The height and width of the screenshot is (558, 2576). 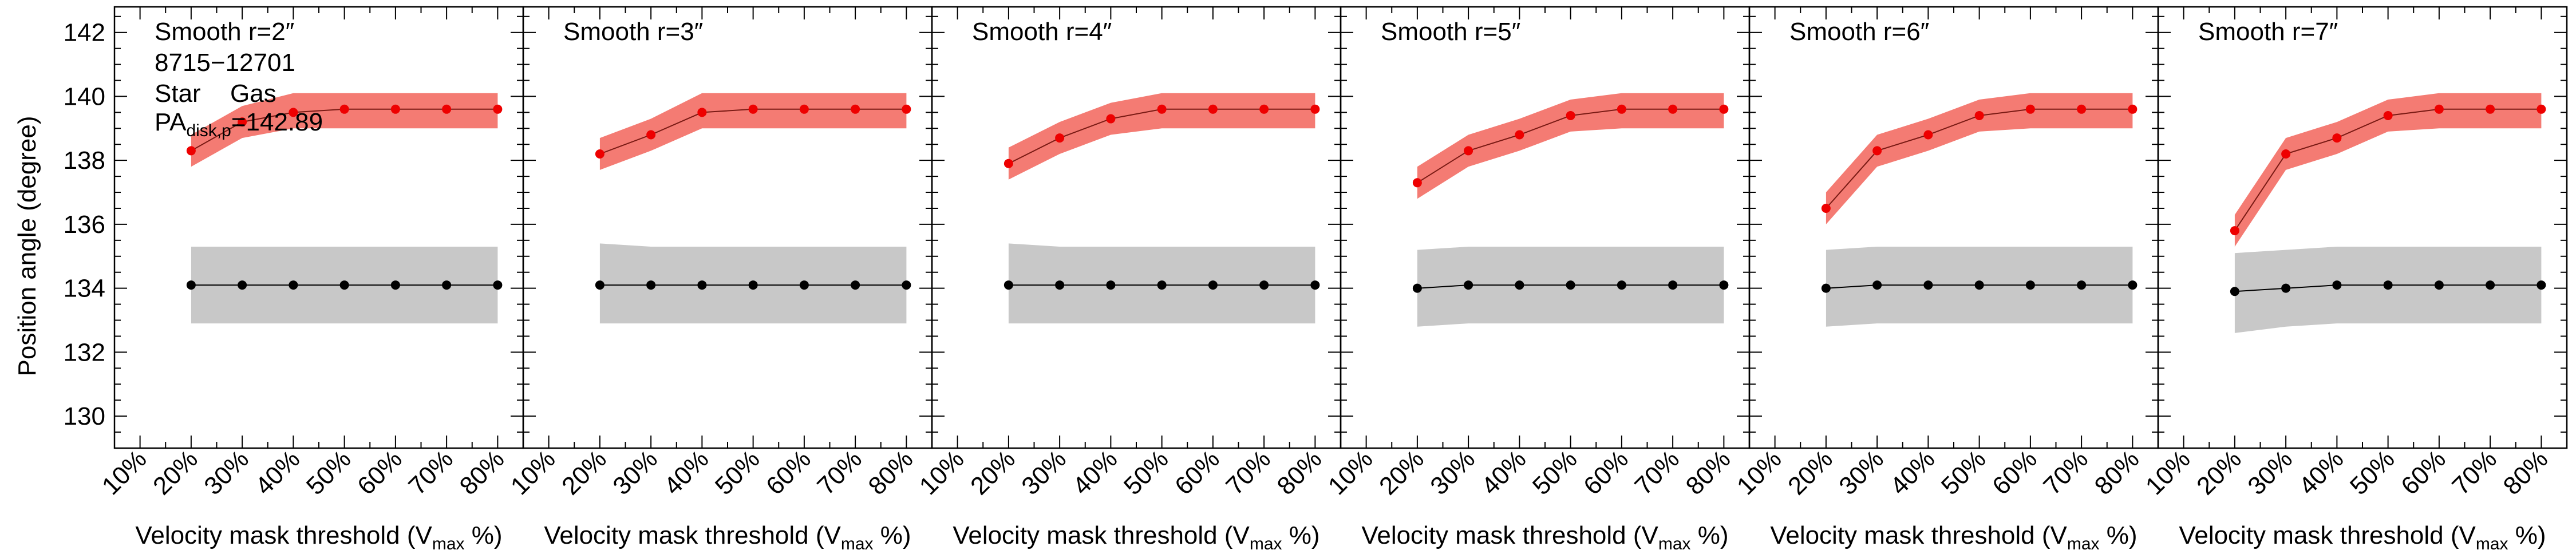 What do you see at coordinates (84, 96) in the screenshot?
I see `y-tick-label: 140` at bounding box center [84, 96].